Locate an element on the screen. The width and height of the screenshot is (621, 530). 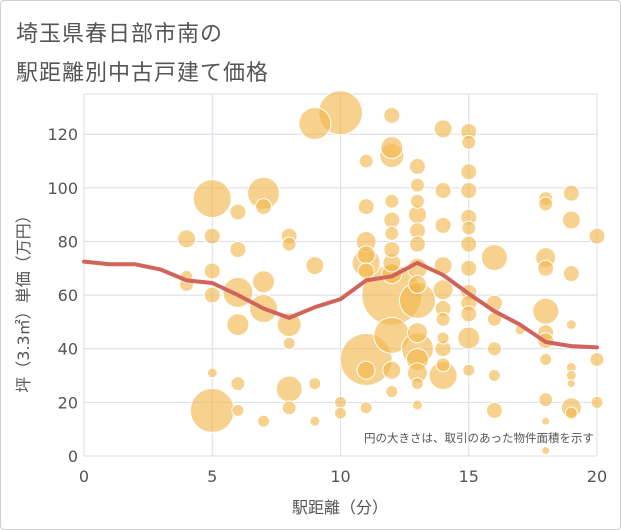
chart-title-line2: 駅距離別中古戸建て価格 is located at coordinates (143, 73).